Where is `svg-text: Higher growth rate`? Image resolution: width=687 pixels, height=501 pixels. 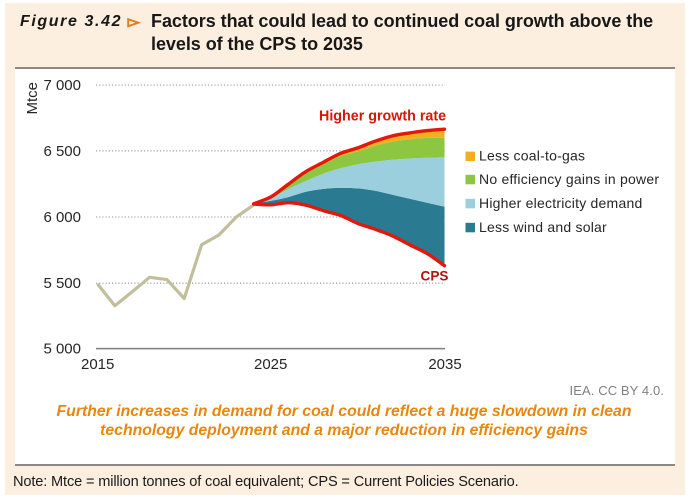 svg-text: Higher growth rate is located at coordinates (382, 117).